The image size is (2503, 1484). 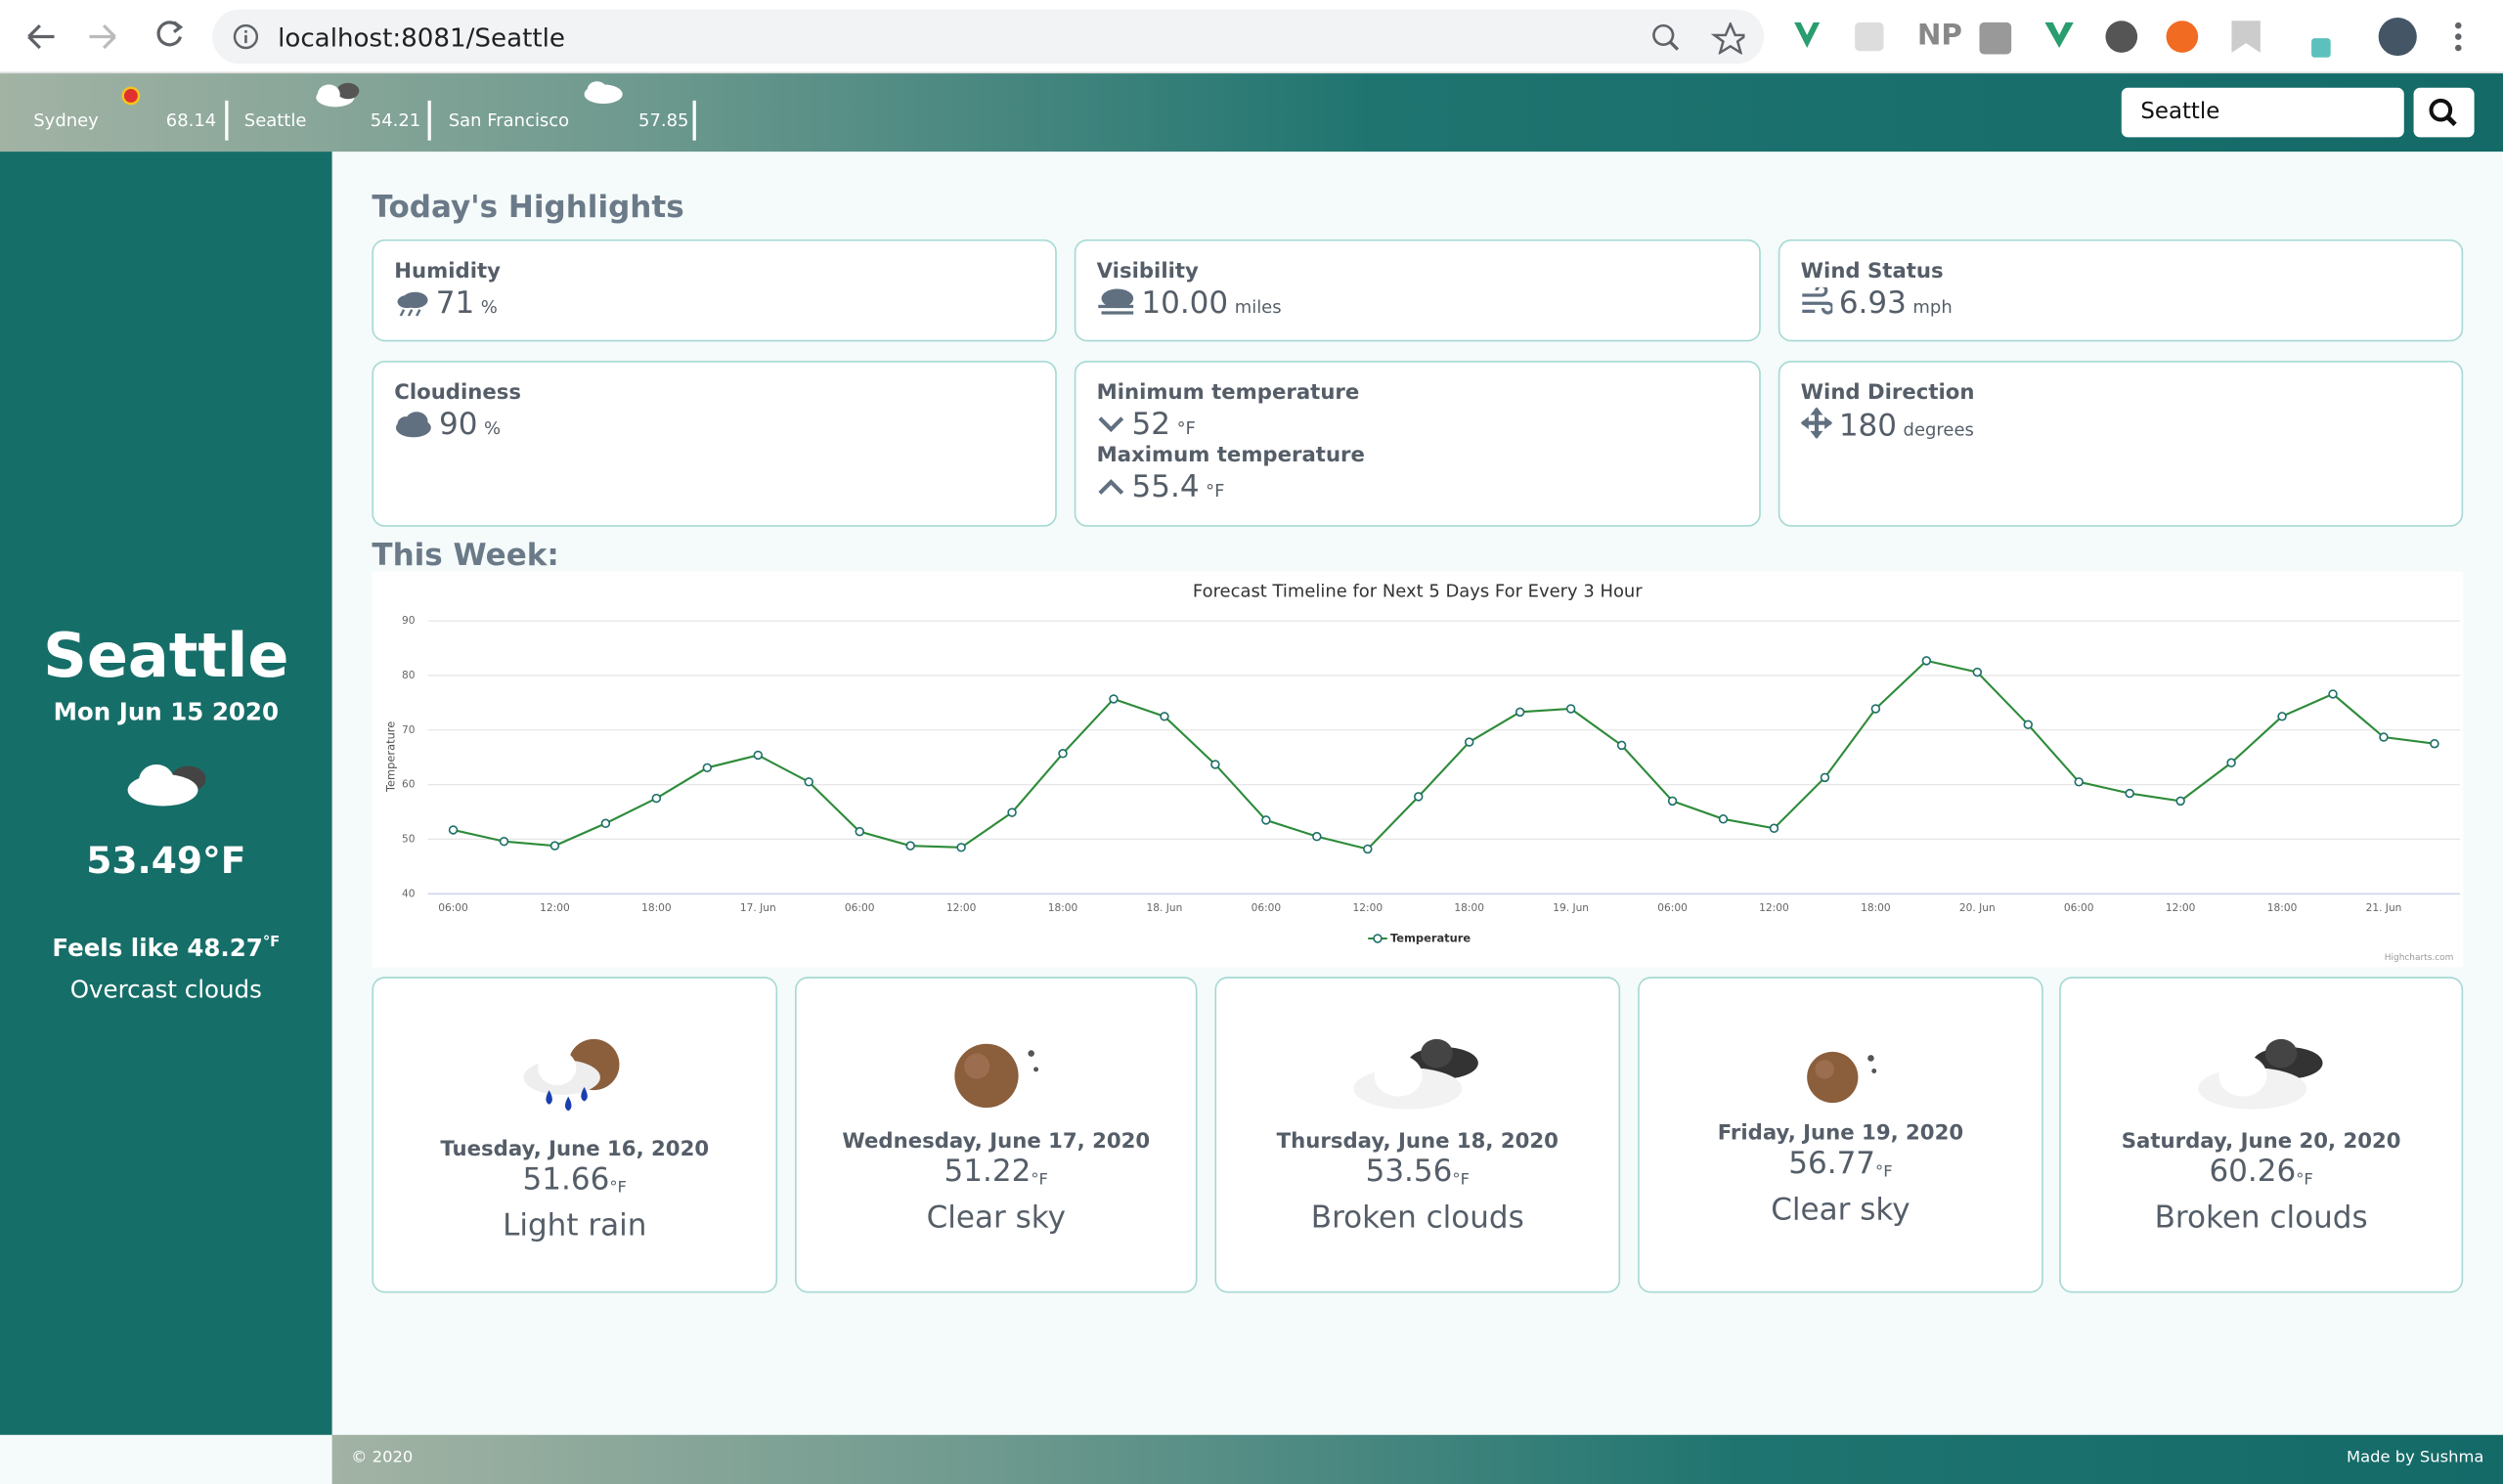 I want to click on address-bar: localhost:8081/Seattle, so click(x=988, y=37).